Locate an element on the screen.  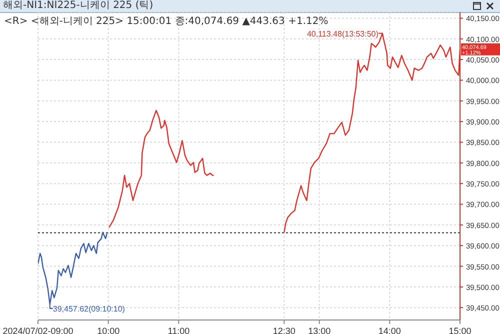
x-tick-label: 13:00 is located at coordinates (319, 330).